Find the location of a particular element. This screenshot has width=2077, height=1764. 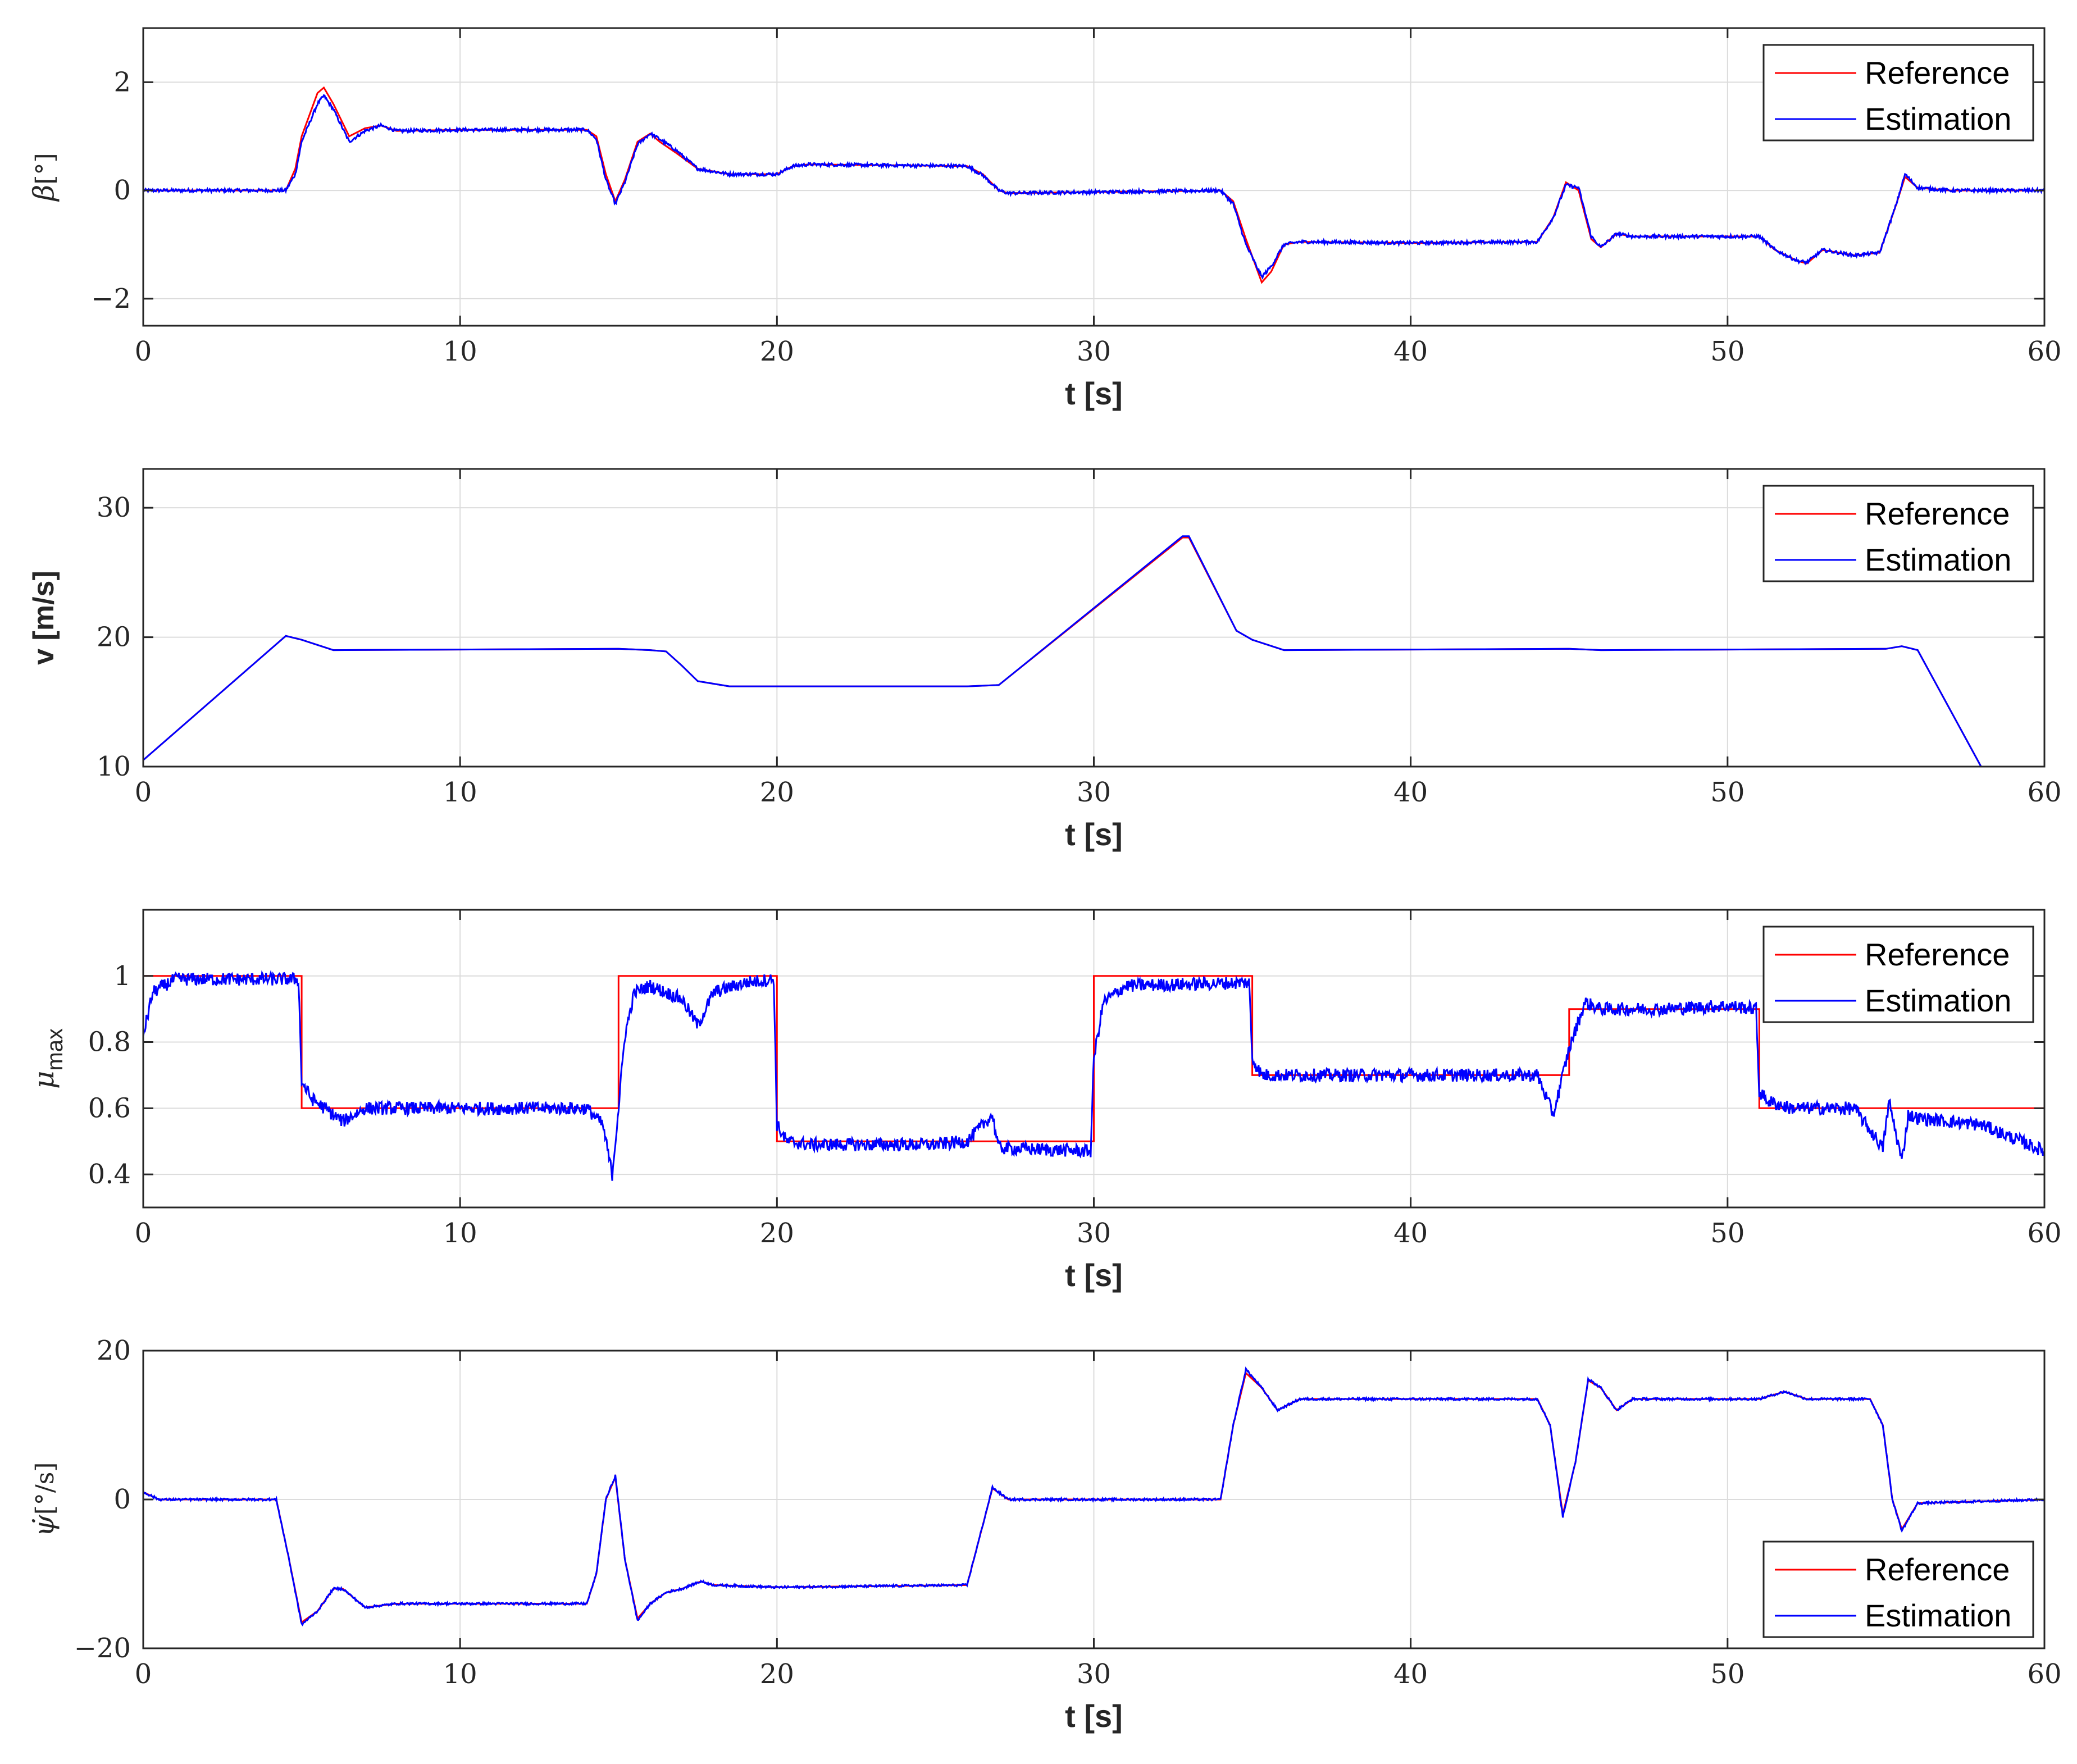

y-tick-label: 1 is located at coordinates (122, 976).